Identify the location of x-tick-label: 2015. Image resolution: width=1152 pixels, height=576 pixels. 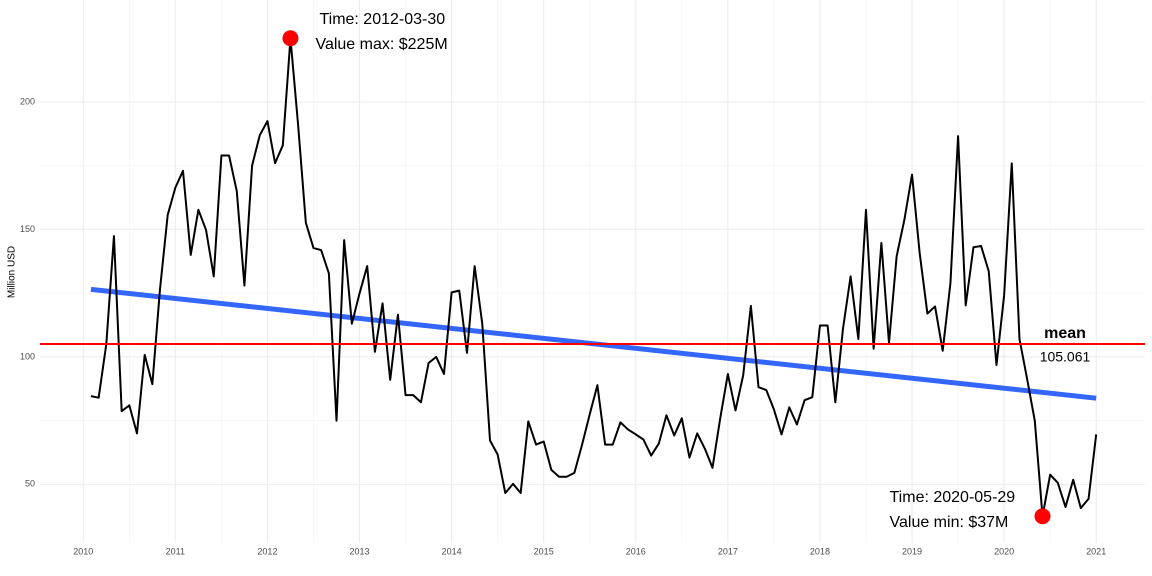
(544, 551).